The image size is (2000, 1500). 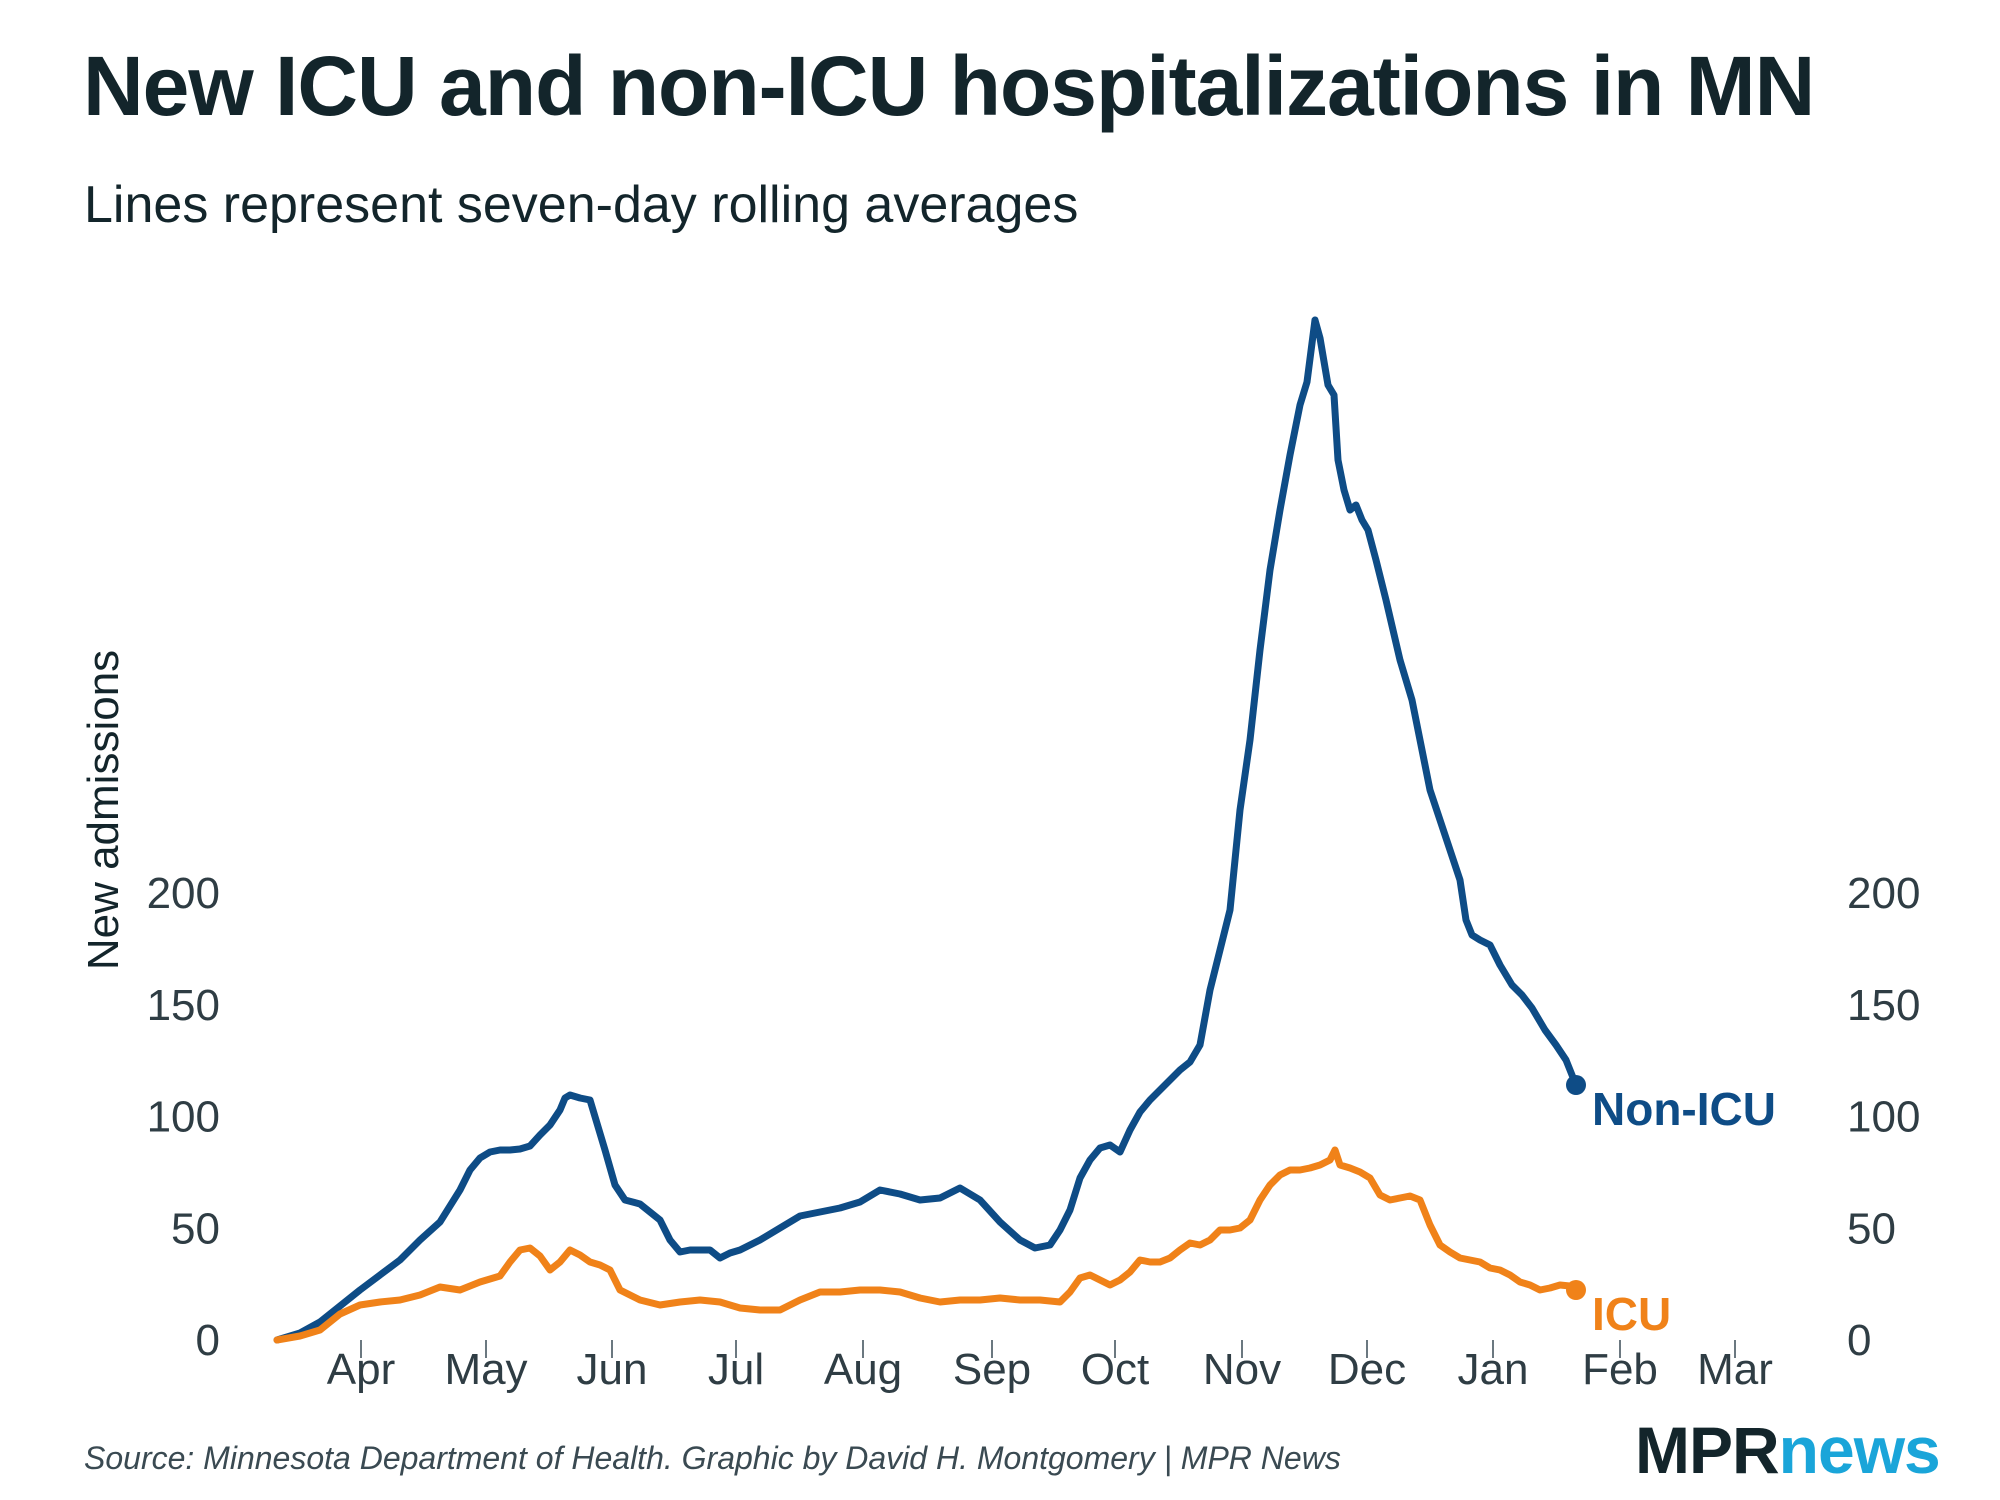 What do you see at coordinates (103, 810) in the screenshot?
I see `y-axis-label: New admissions` at bounding box center [103, 810].